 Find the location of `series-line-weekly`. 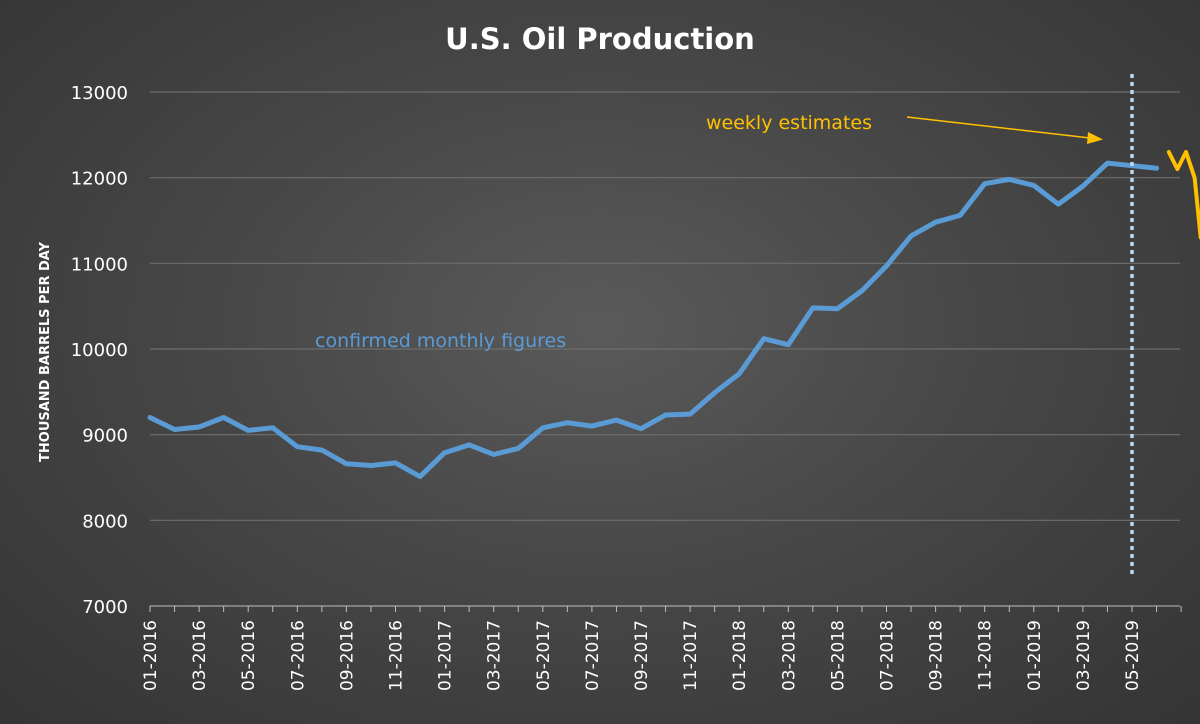

series-line-weekly is located at coordinates (1183, 195).